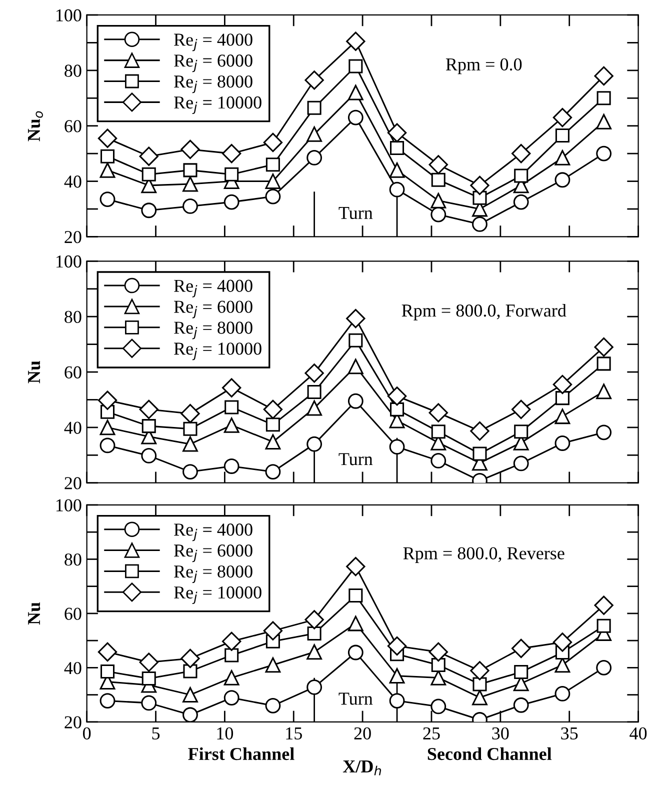 This screenshot has height=789, width=648. What do you see at coordinates (73, 483) in the screenshot?
I see `y-tick-label: 20` at bounding box center [73, 483].